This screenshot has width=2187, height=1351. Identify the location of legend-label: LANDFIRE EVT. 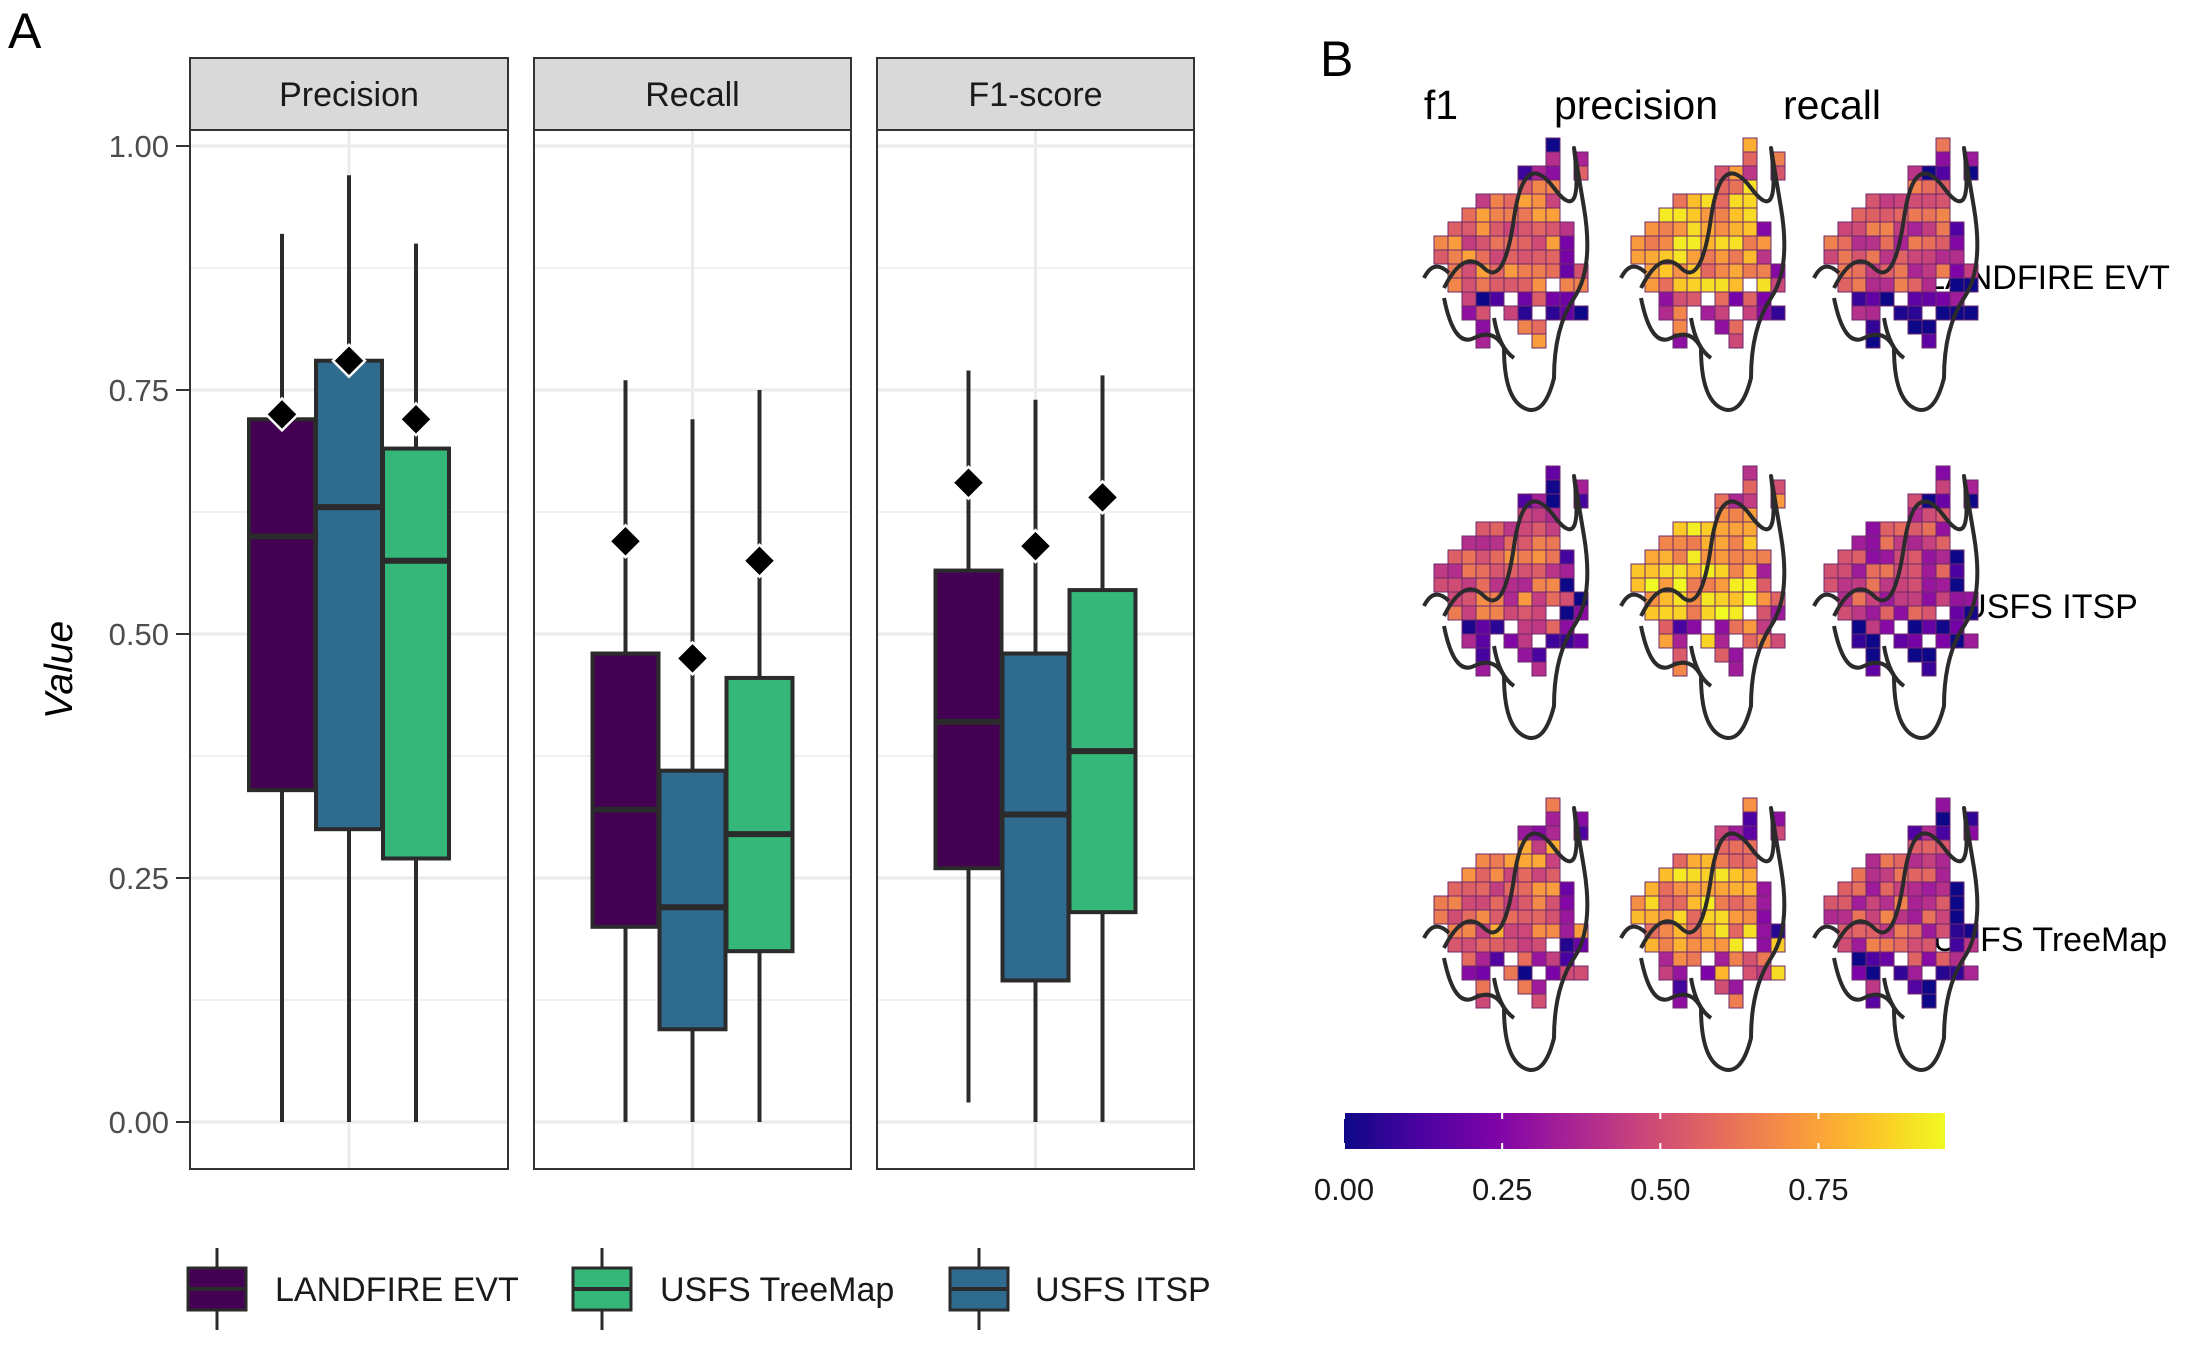
(397, 1290).